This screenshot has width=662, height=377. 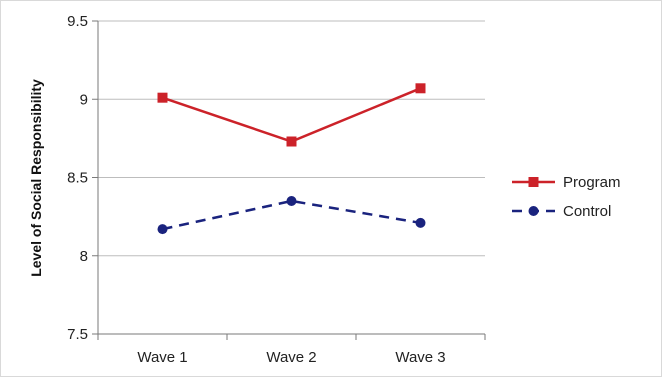 I want to click on y-tick-labels: 7.5 8 8.5 9 9.5, so click(x=77, y=178).